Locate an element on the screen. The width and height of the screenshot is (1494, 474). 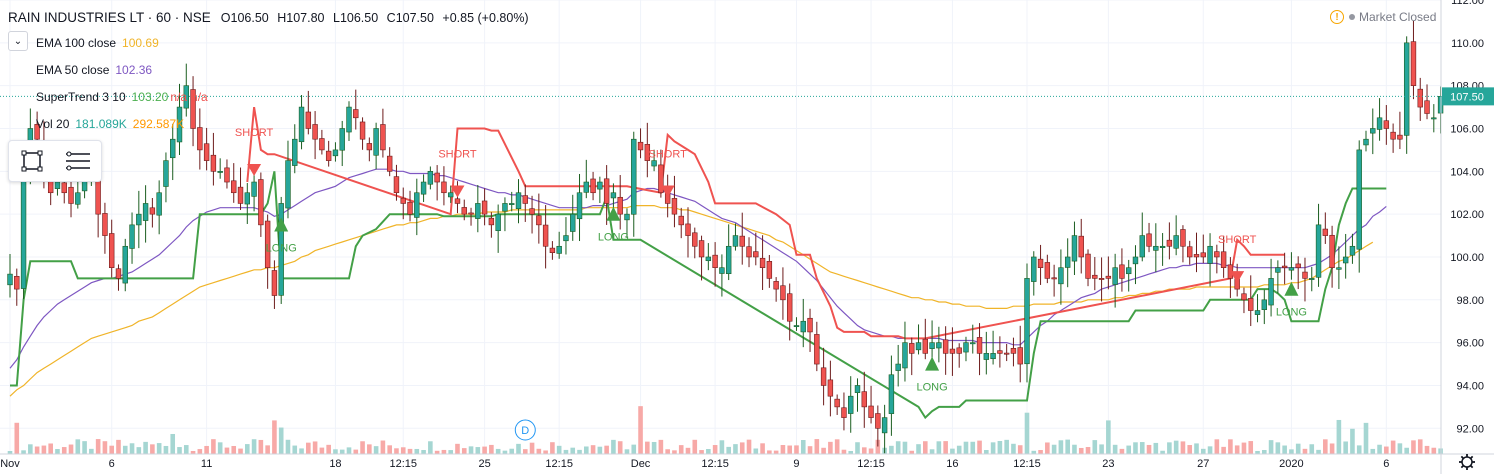
gear-icon is located at coordinates (1467, 462).